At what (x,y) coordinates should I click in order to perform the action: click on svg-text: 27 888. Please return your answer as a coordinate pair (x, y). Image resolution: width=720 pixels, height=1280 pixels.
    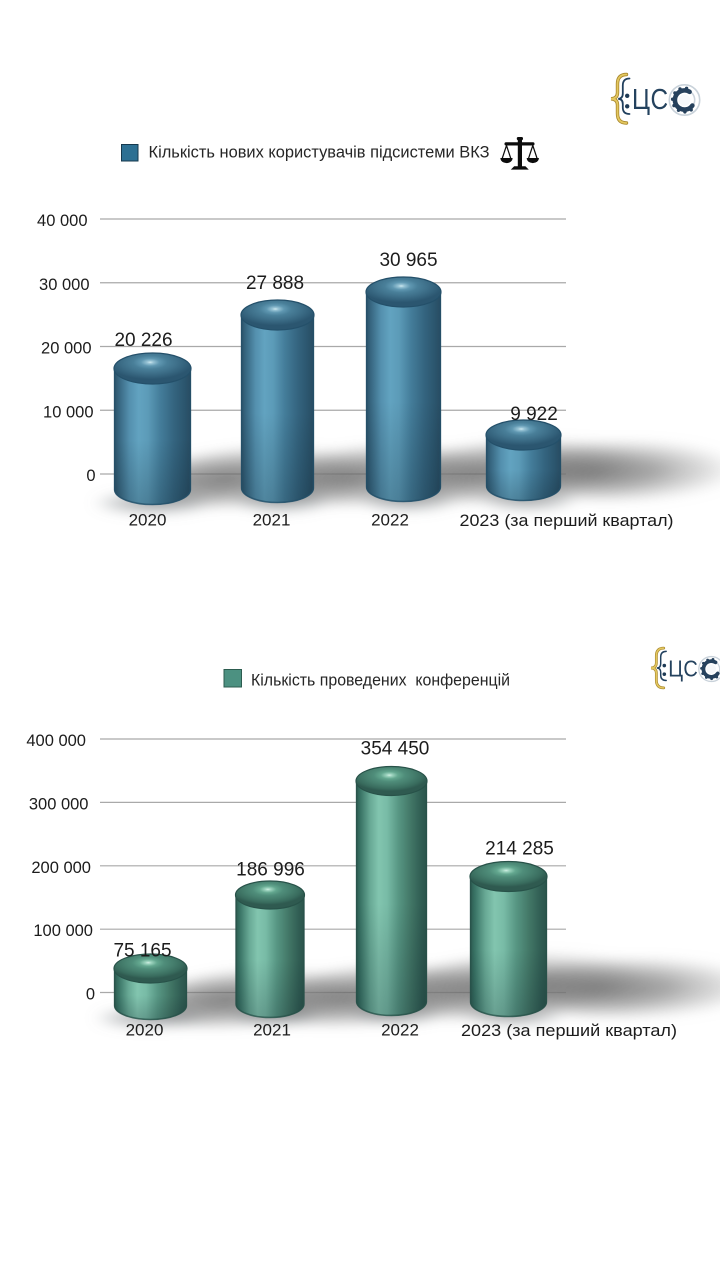
    Looking at the image, I should click on (275, 283).